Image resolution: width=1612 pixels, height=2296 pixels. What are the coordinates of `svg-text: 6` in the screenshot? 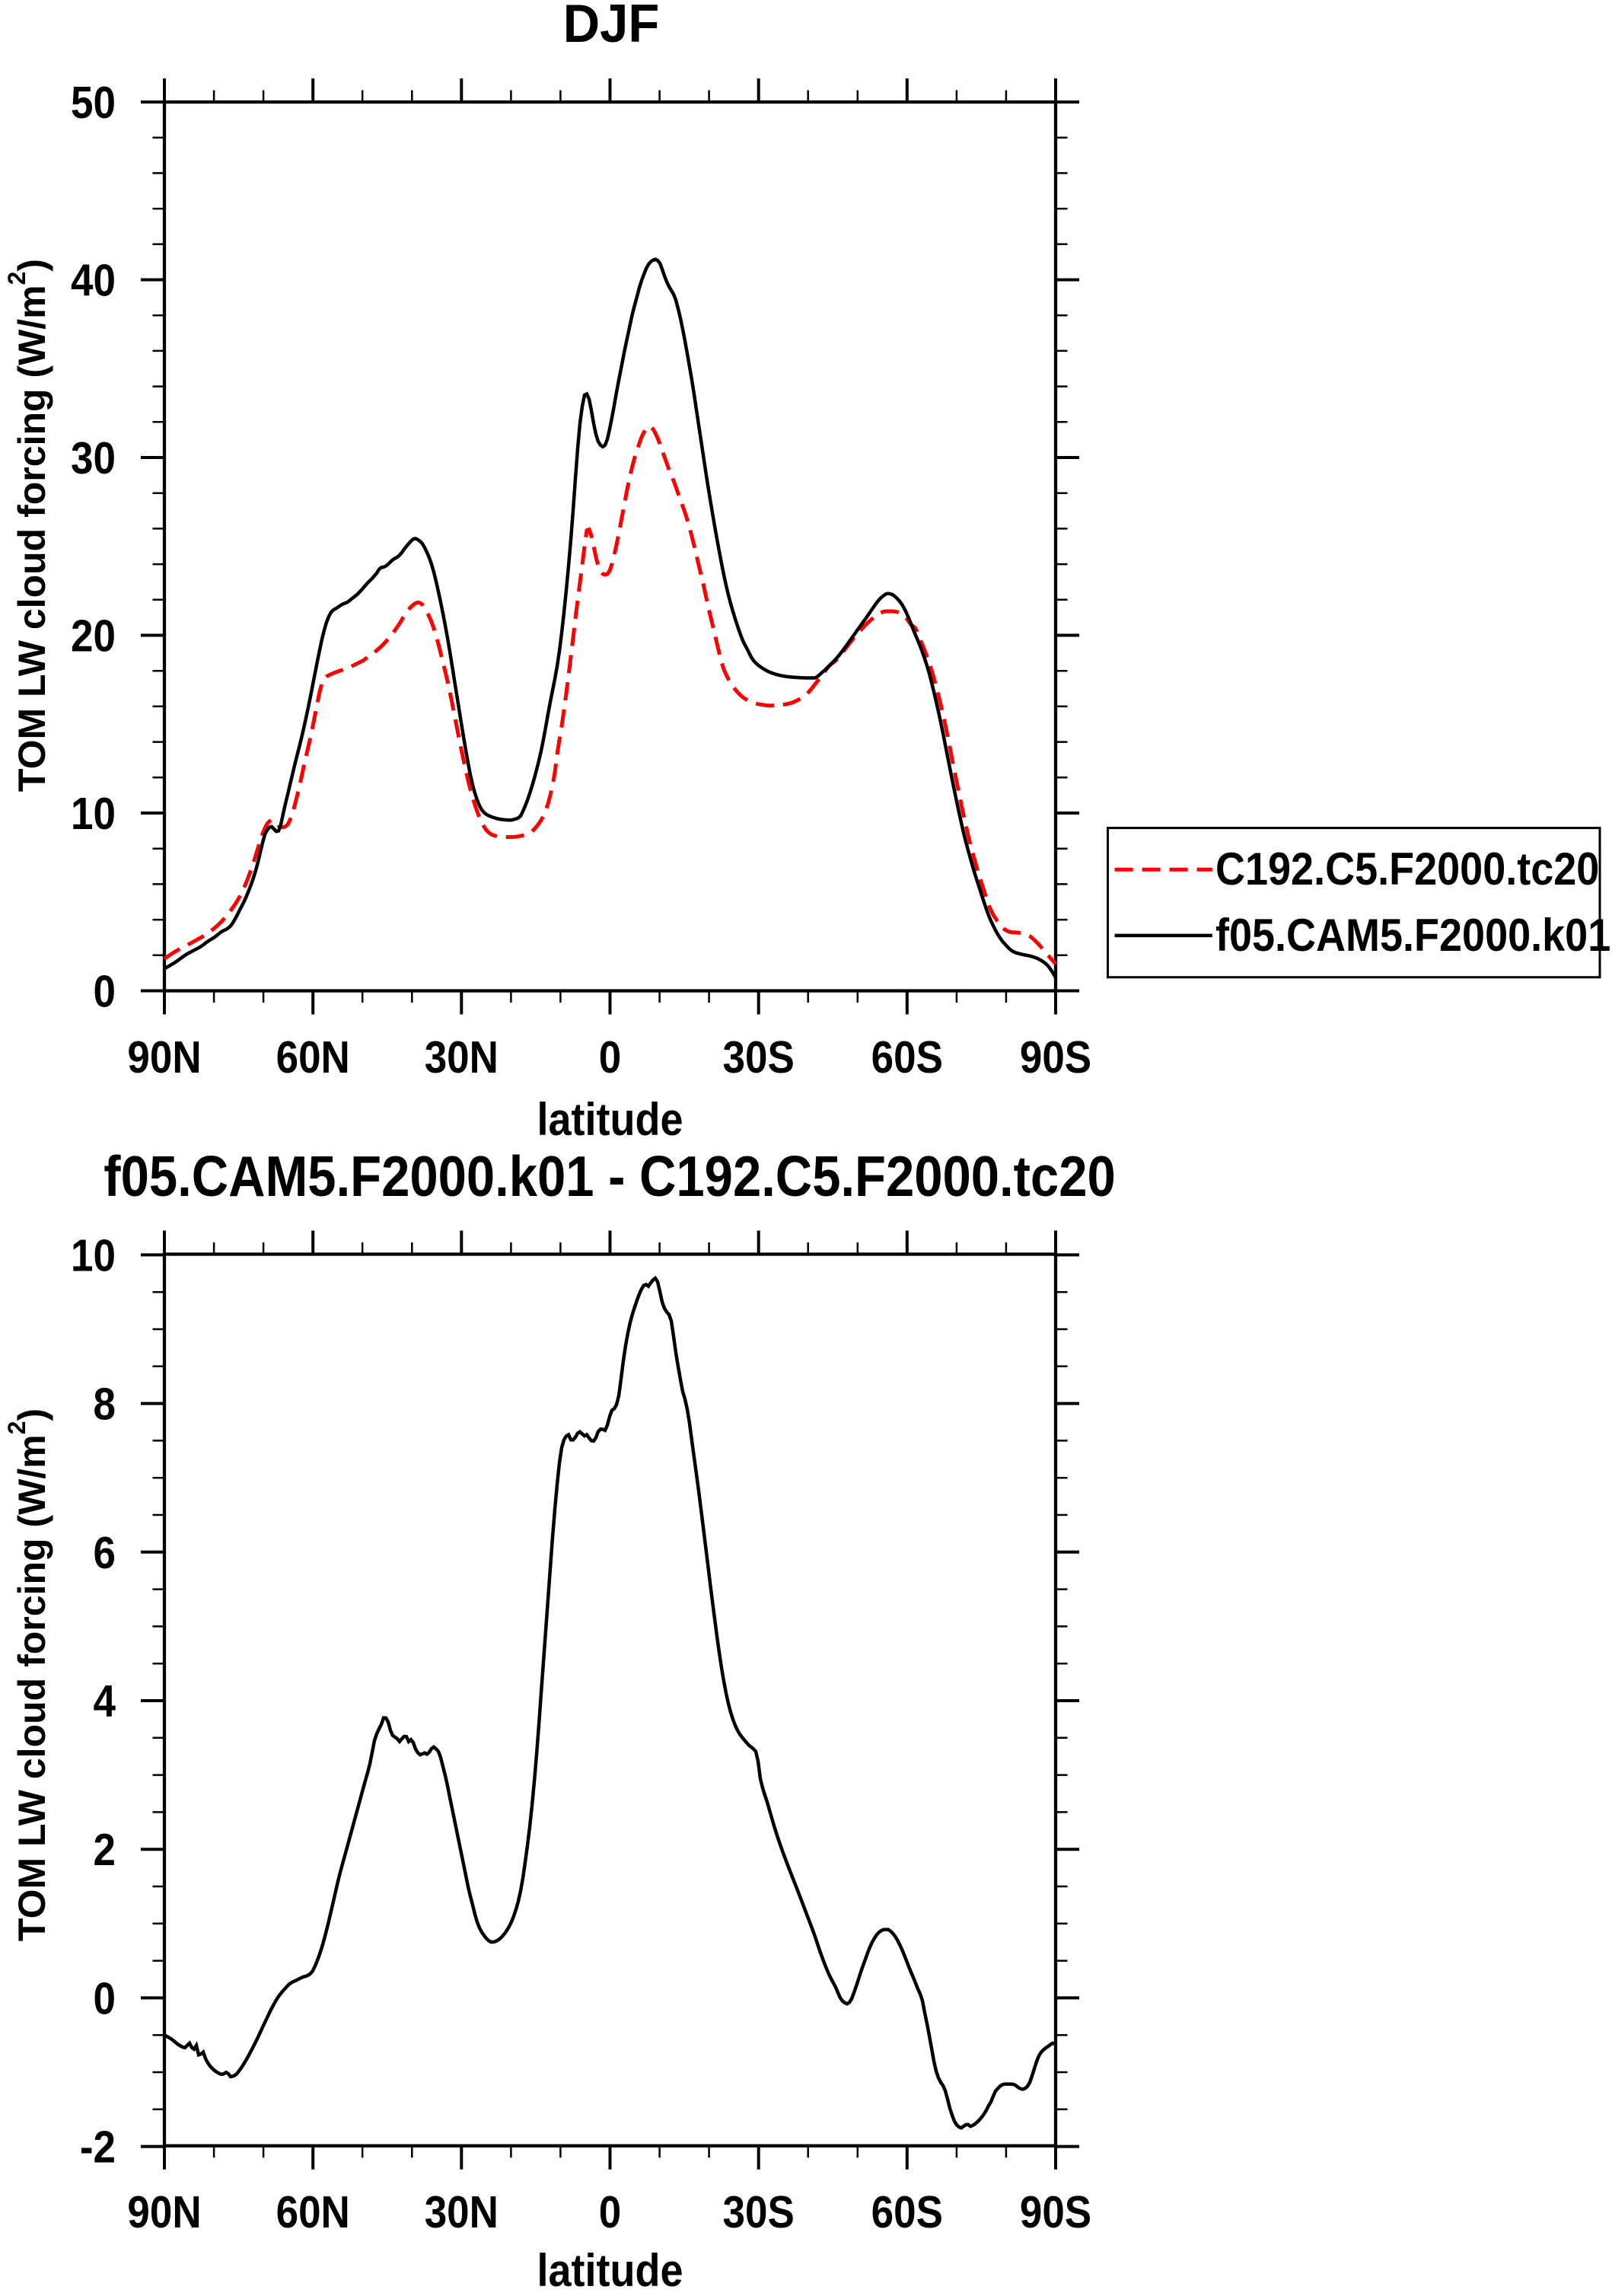 It's located at (105, 1552).